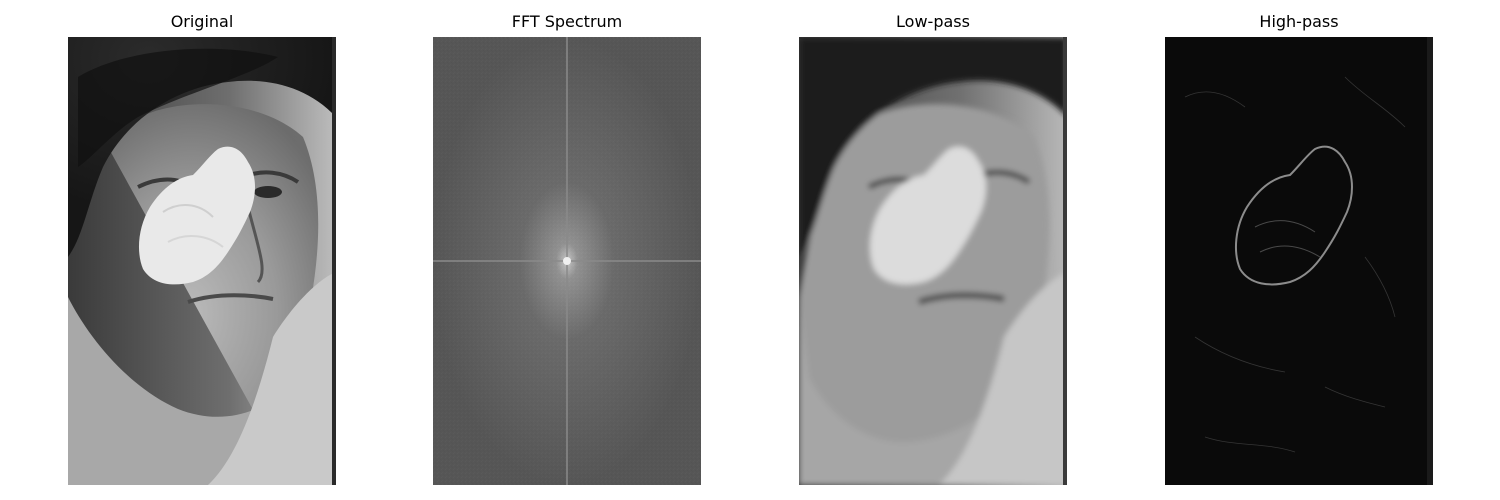 This screenshot has width=1500, height=500. I want to click on panel-title-high-pass: High-pass, so click(1299, 21).